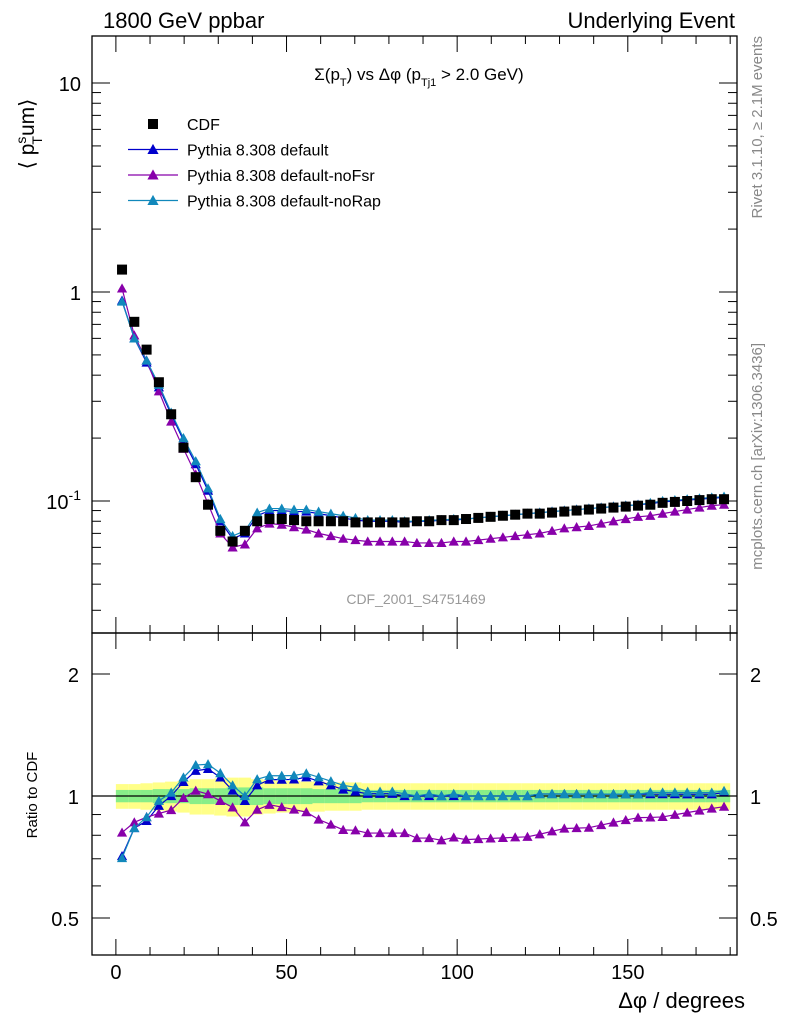 Image resolution: width=786 pixels, height=1024 pixels. Describe the element at coordinates (416, 599) in the screenshot. I see `analysis-label: CDF_2001_S4751469` at that location.